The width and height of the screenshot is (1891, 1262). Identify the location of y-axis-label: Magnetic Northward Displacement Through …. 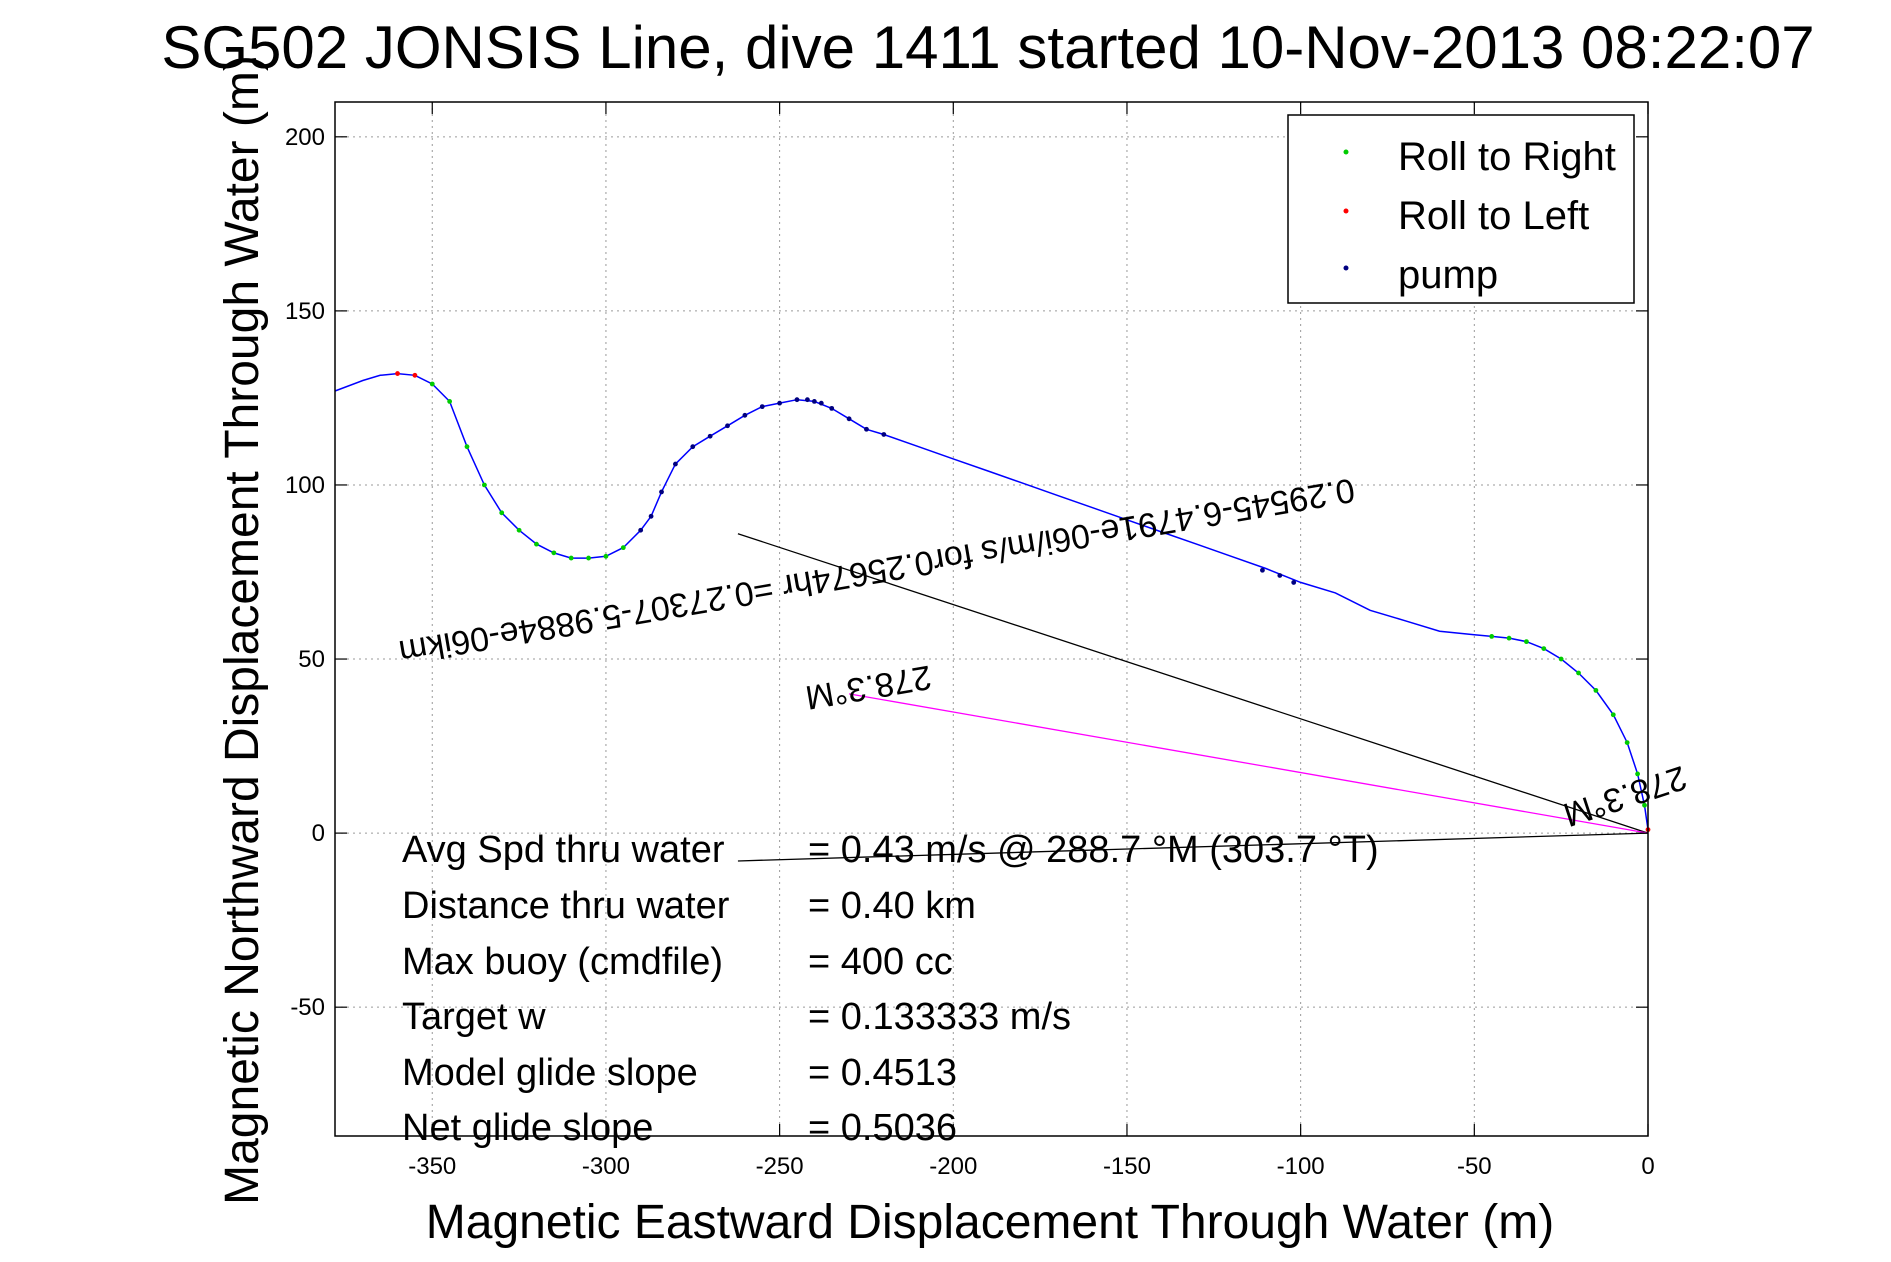
(242, 630).